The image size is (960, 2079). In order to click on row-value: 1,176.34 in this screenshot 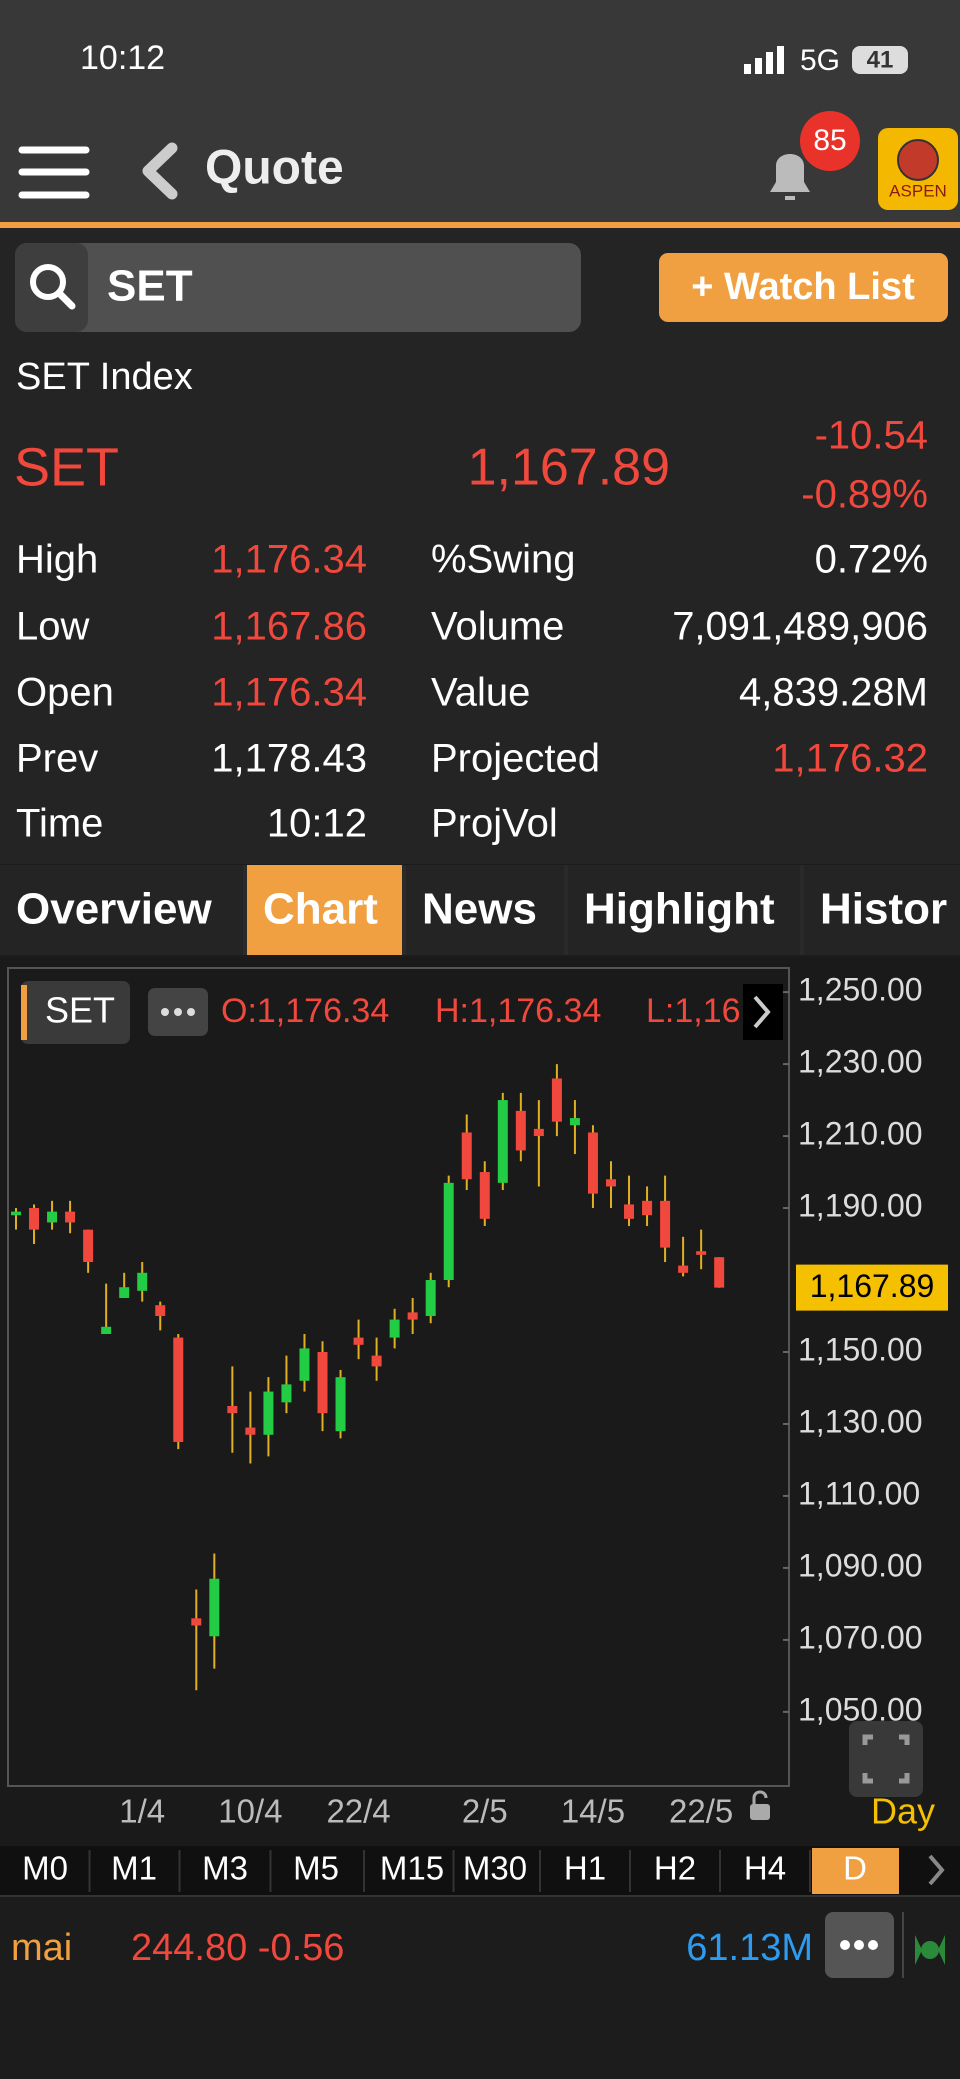, I will do `click(289, 693)`.